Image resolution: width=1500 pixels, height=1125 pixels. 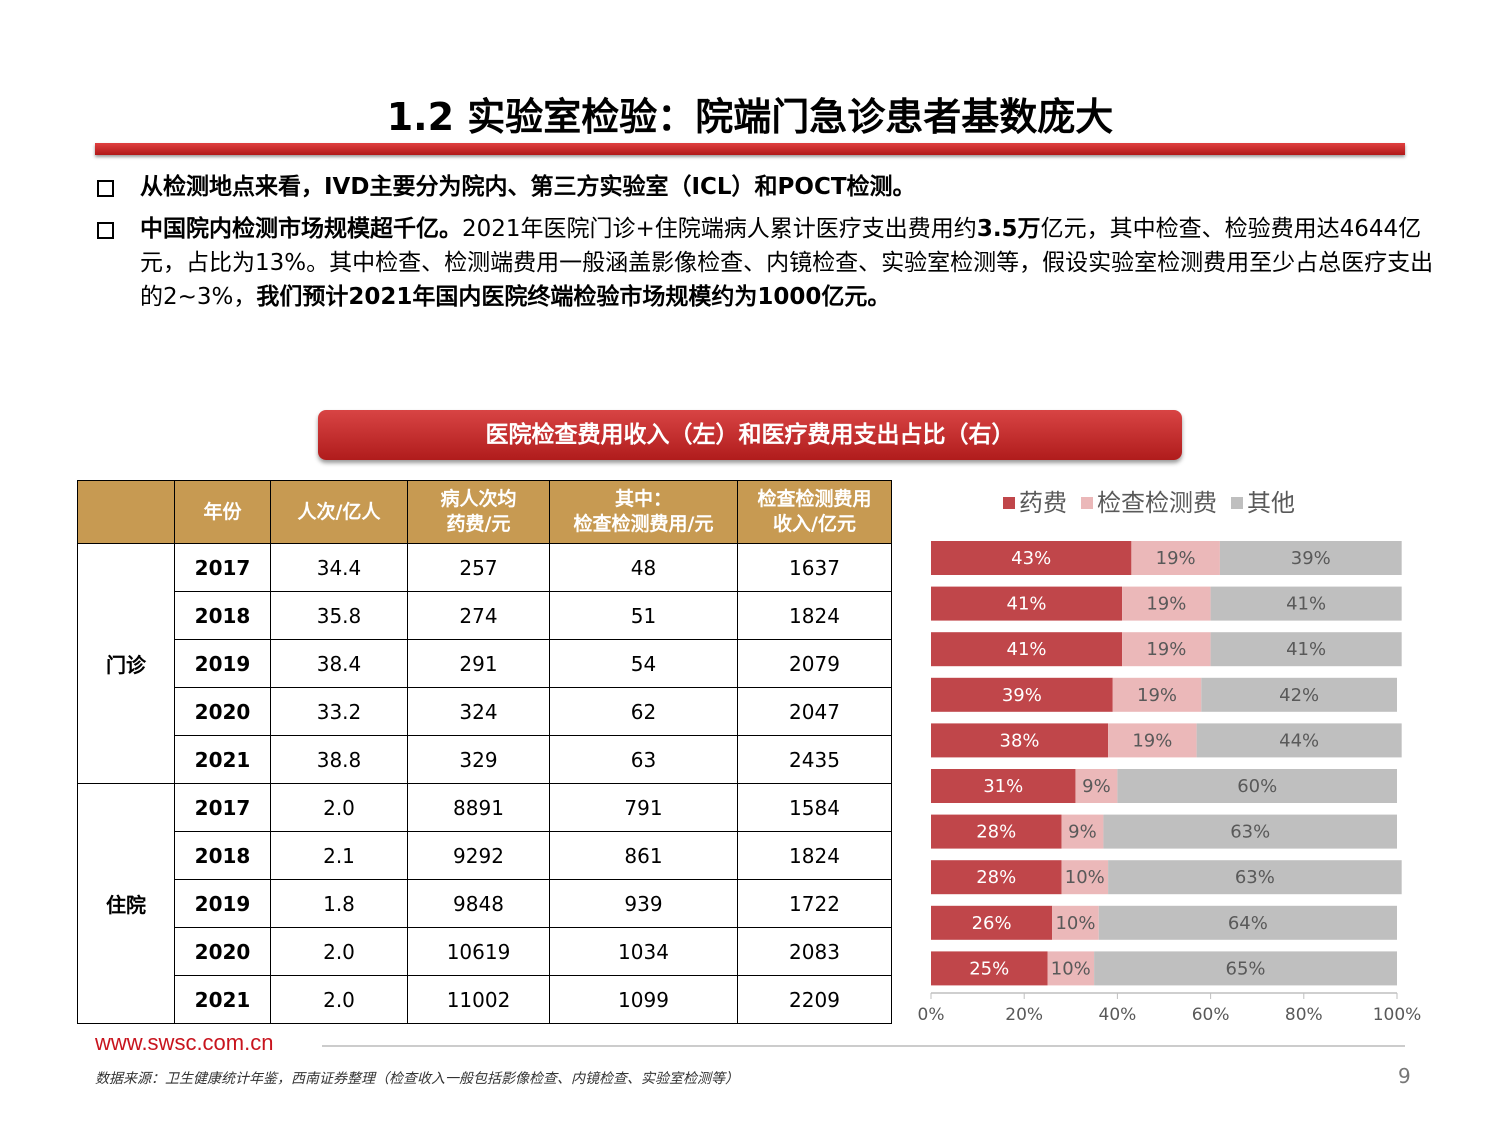 I want to click on data-label: 26%, so click(x=992, y=923).